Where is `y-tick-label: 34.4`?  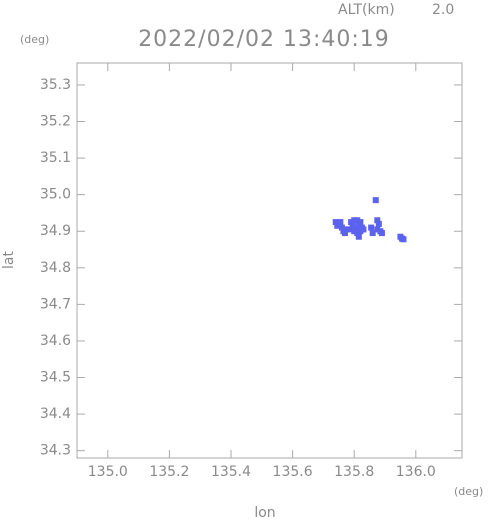 y-tick-label: 34.4 is located at coordinates (55, 414).